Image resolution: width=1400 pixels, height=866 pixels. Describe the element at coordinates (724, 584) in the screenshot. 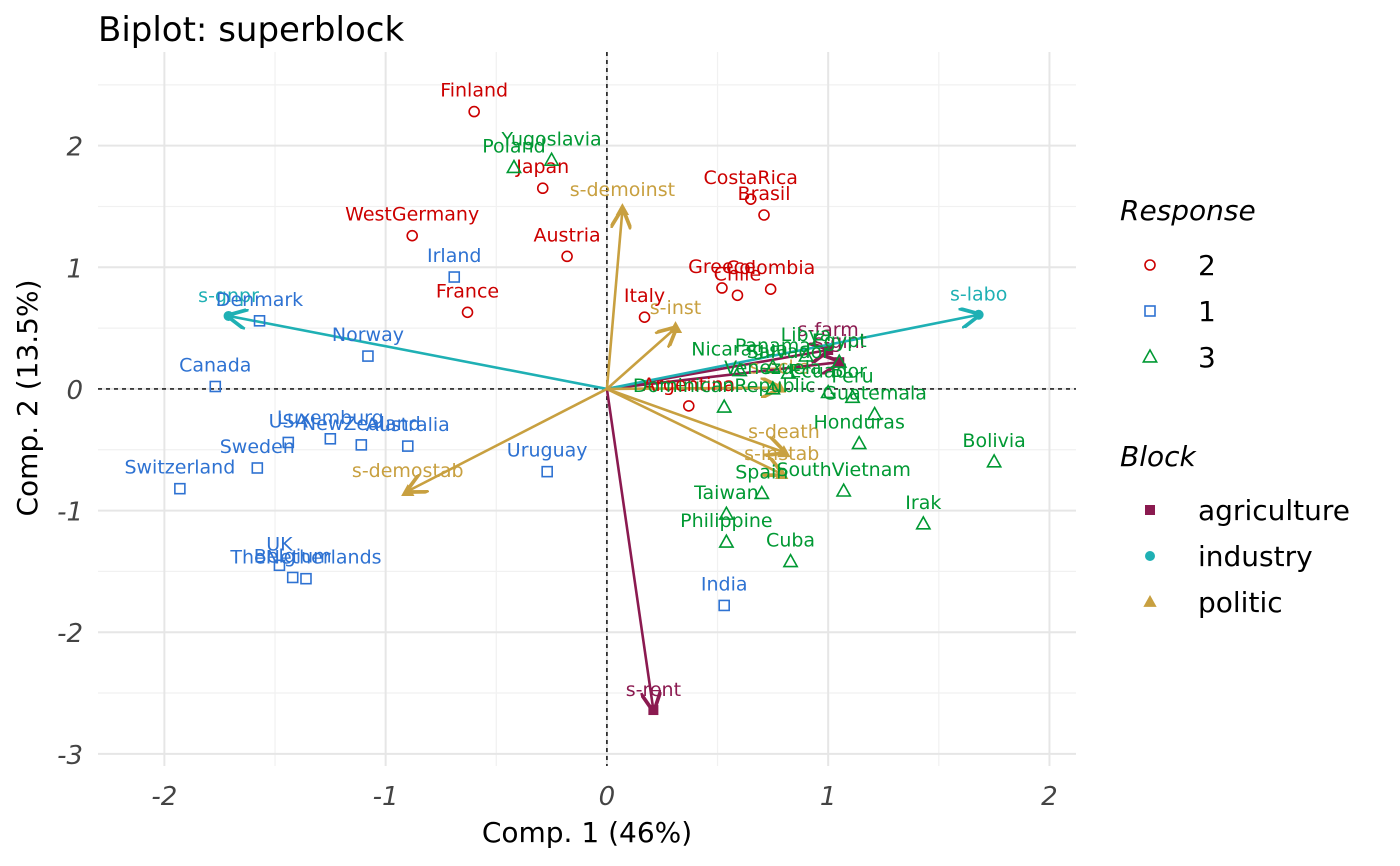

I see `point-label-india: India` at that location.